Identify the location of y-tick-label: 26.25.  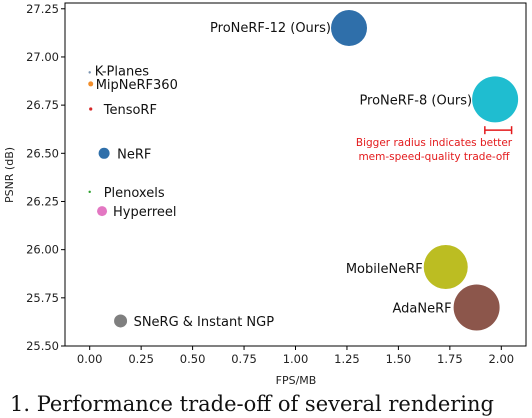
(42, 201).